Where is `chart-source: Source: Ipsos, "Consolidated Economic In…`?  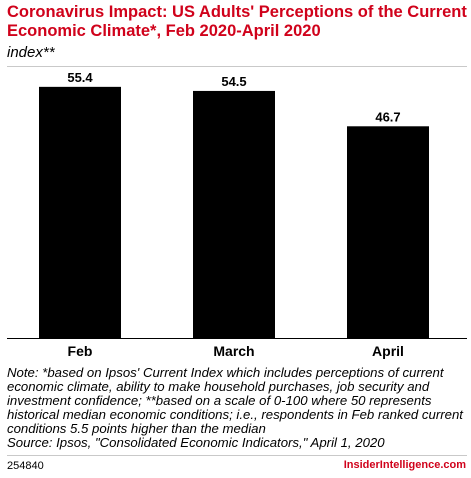 chart-source: Source: Ipsos, "Consolidated Economic In… is located at coordinates (196, 442).